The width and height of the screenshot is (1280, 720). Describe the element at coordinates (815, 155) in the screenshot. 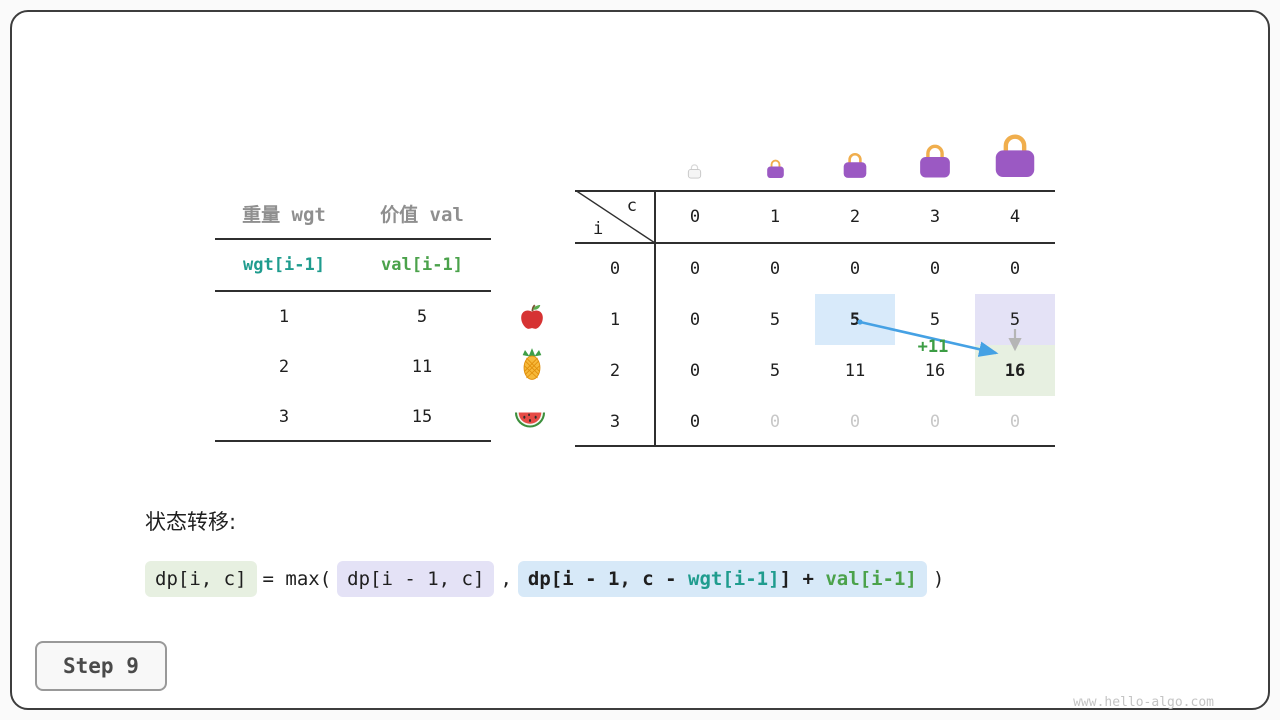

I see `capacity-icons-row` at that location.